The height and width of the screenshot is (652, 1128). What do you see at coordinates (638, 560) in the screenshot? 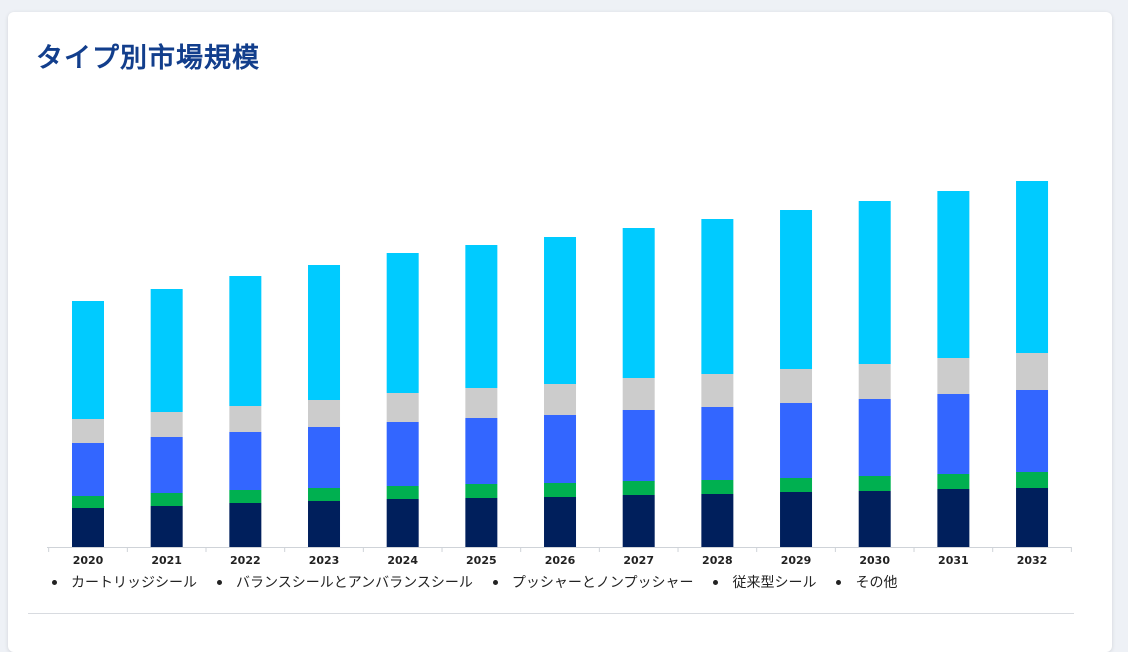
I see `x-tick-label-2027: 2027` at bounding box center [638, 560].